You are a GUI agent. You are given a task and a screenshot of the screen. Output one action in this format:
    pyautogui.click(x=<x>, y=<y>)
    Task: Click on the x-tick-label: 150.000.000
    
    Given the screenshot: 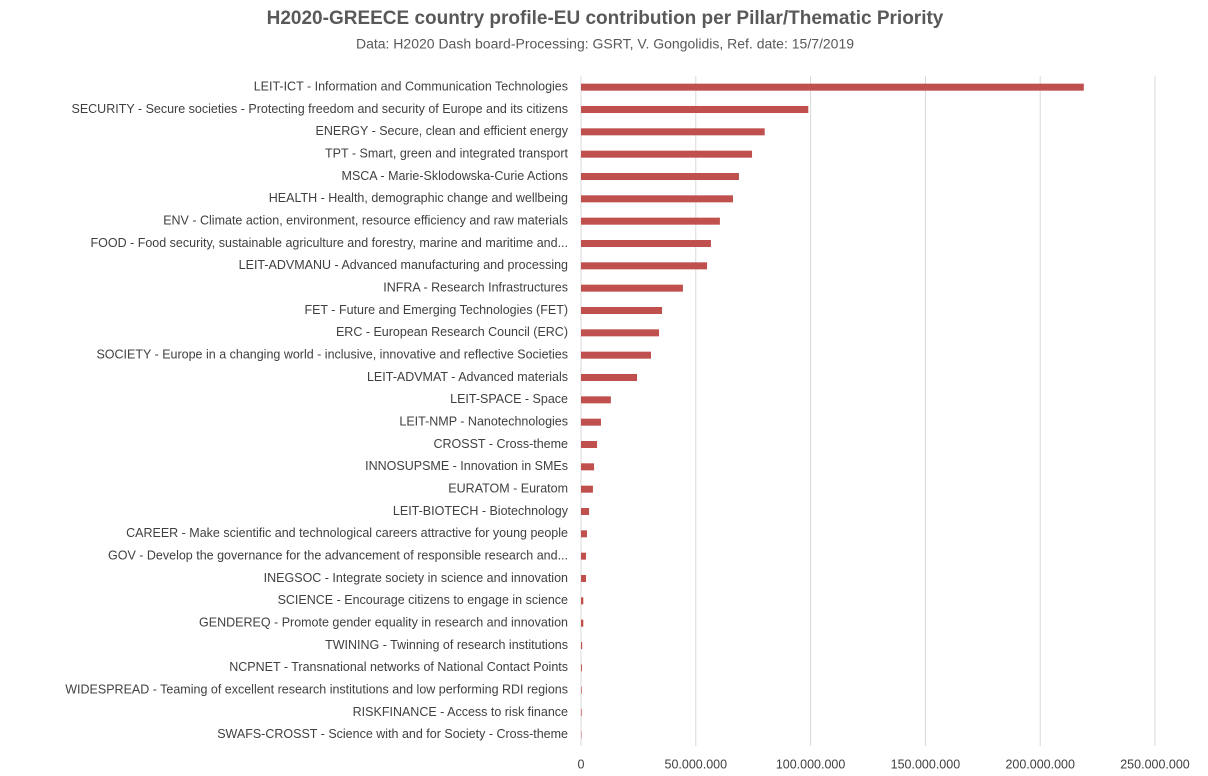 What is the action you would take?
    pyautogui.click(x=926, y=764)
    